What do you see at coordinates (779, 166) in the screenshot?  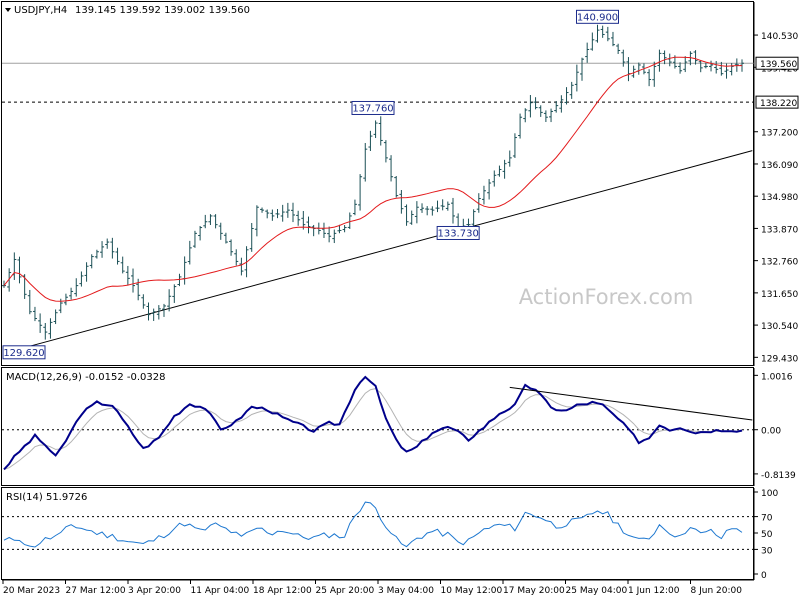 I see `price-tick-label: 136.090` at bounding box center [779, 166].